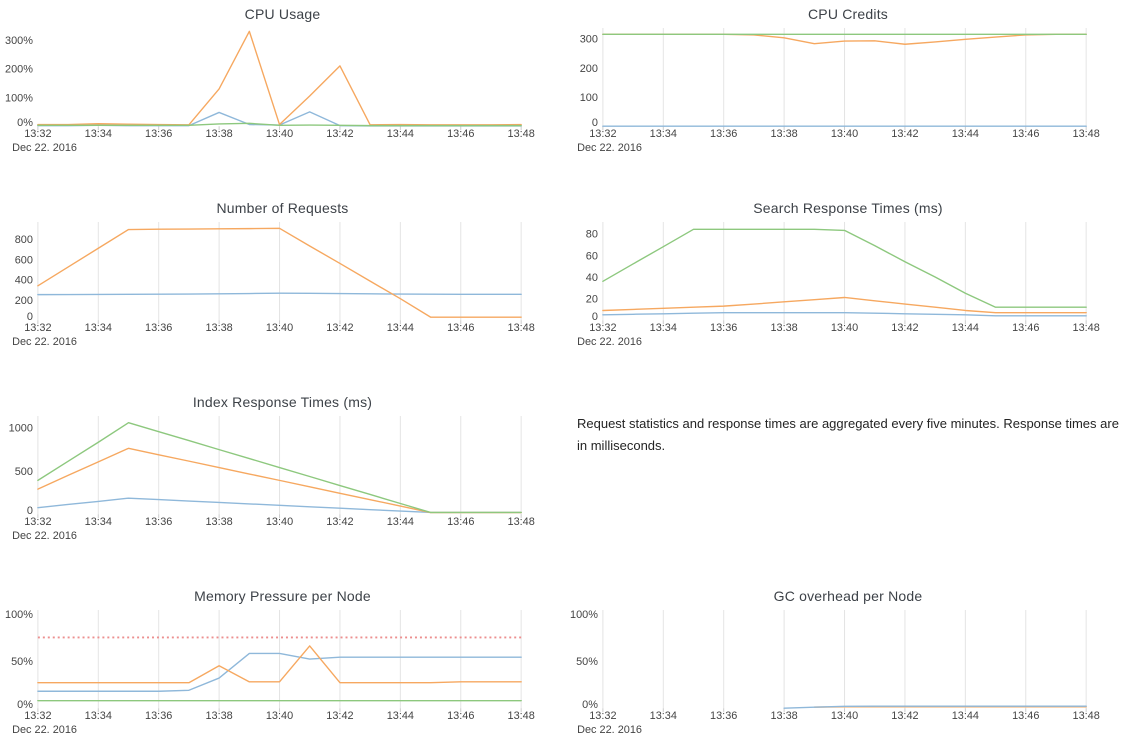 This screenshot has height=741, width=1131. I want to click on y-tick-label: 300, so click(589, 40).